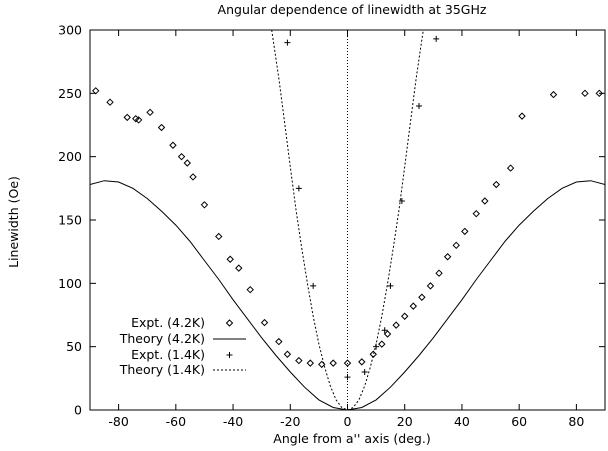 The image size is (608, 451). I want to click on x-tick-label: -60, so click(176, 421).